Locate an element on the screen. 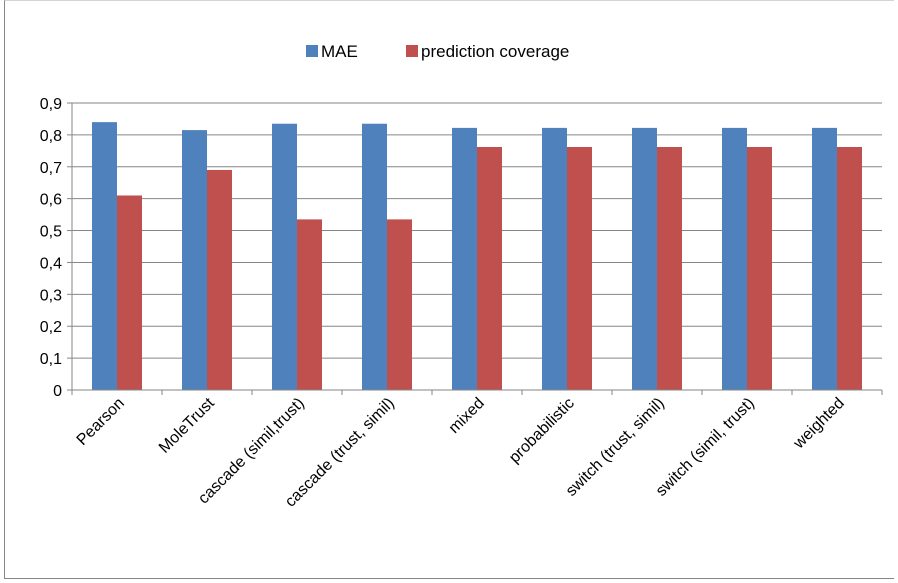 This screenshot has height=583, width=898. x-tick-label: switch (trust, simil) is located at coordinates (615, 447).